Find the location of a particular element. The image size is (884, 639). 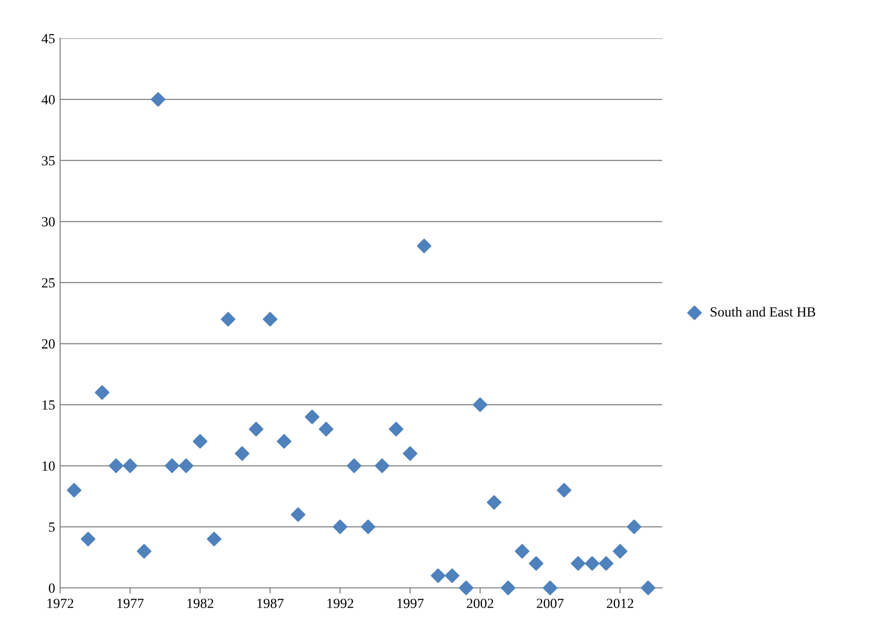

x-tick-label: 1977 is located at coordinates (130, 603).